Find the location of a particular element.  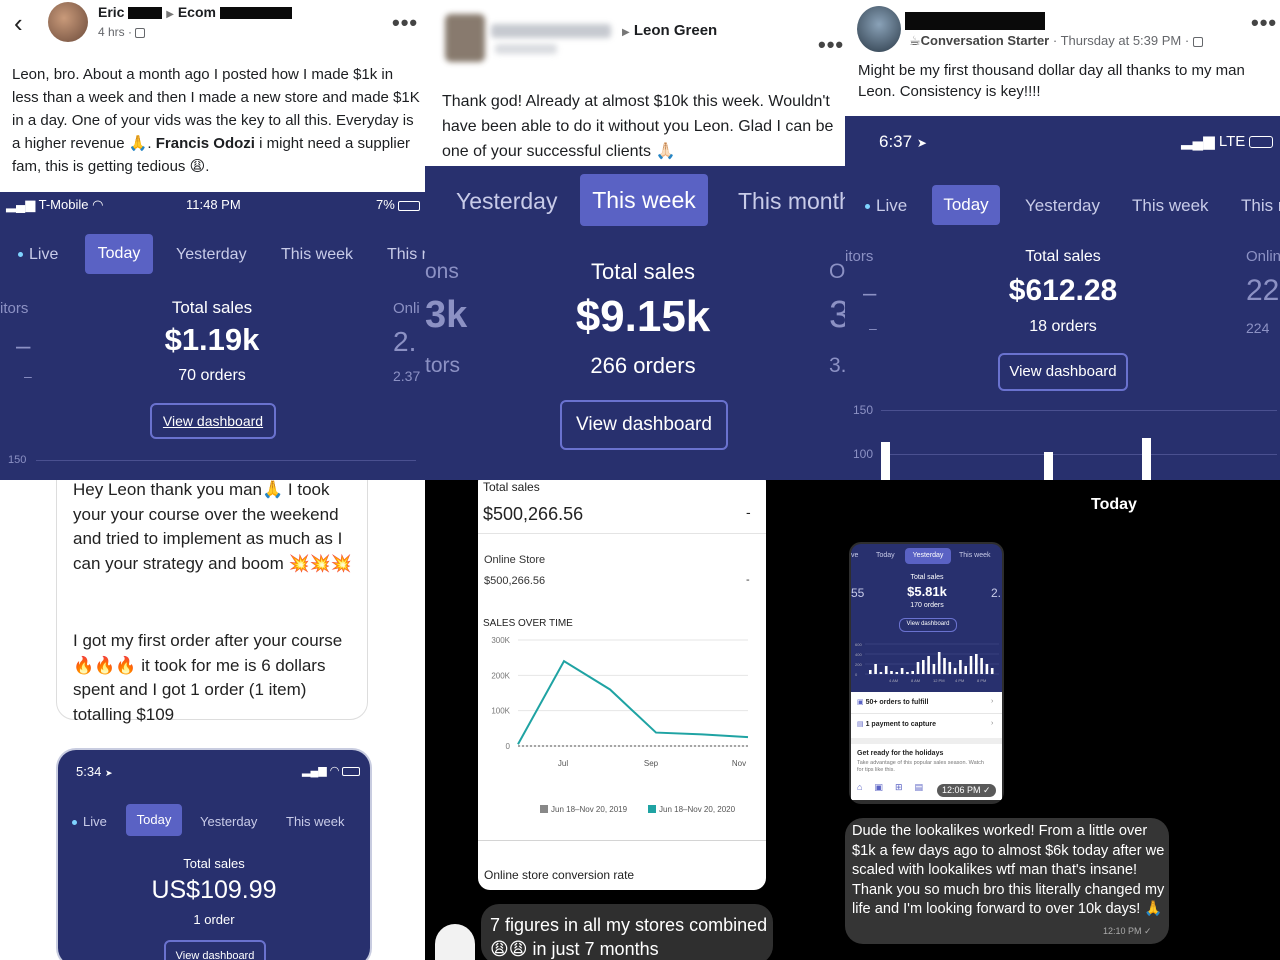

total-sales-value: $500,266.56 is located at coordinates (533, 514).